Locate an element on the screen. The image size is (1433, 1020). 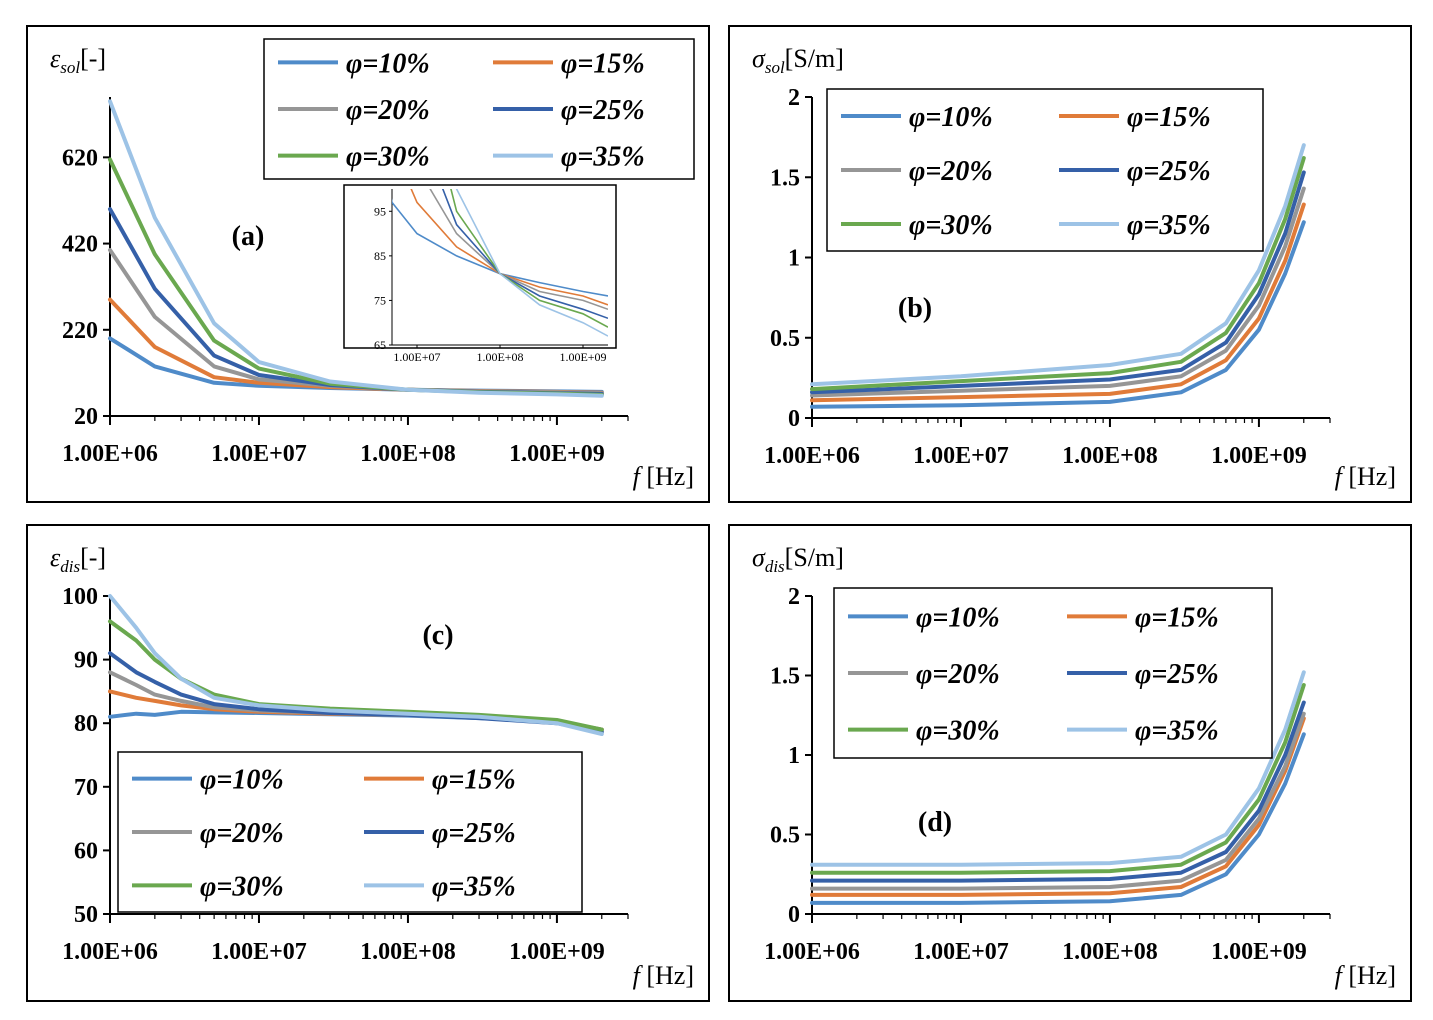
y-axis-label: εdis[-] is located at coordinates (78, 559).